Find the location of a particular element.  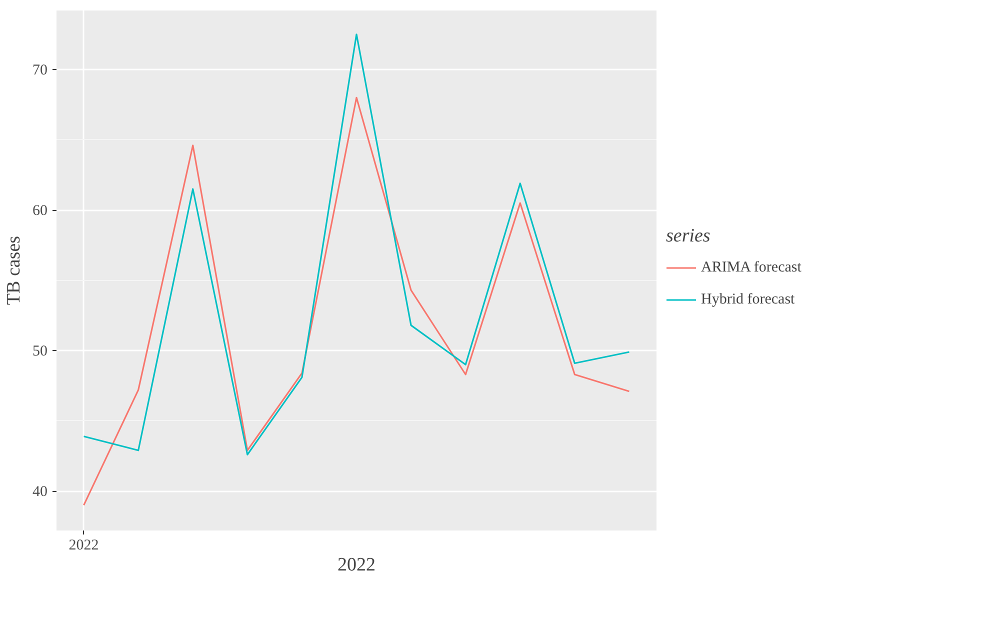

legend-label: Hybrid forecast is located at coordinates (748, 299).